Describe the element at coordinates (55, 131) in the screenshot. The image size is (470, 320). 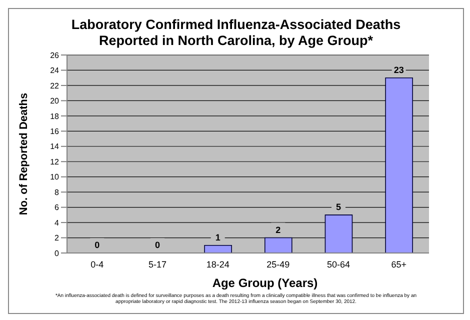
I see `y-tick-label: 16` at that location.